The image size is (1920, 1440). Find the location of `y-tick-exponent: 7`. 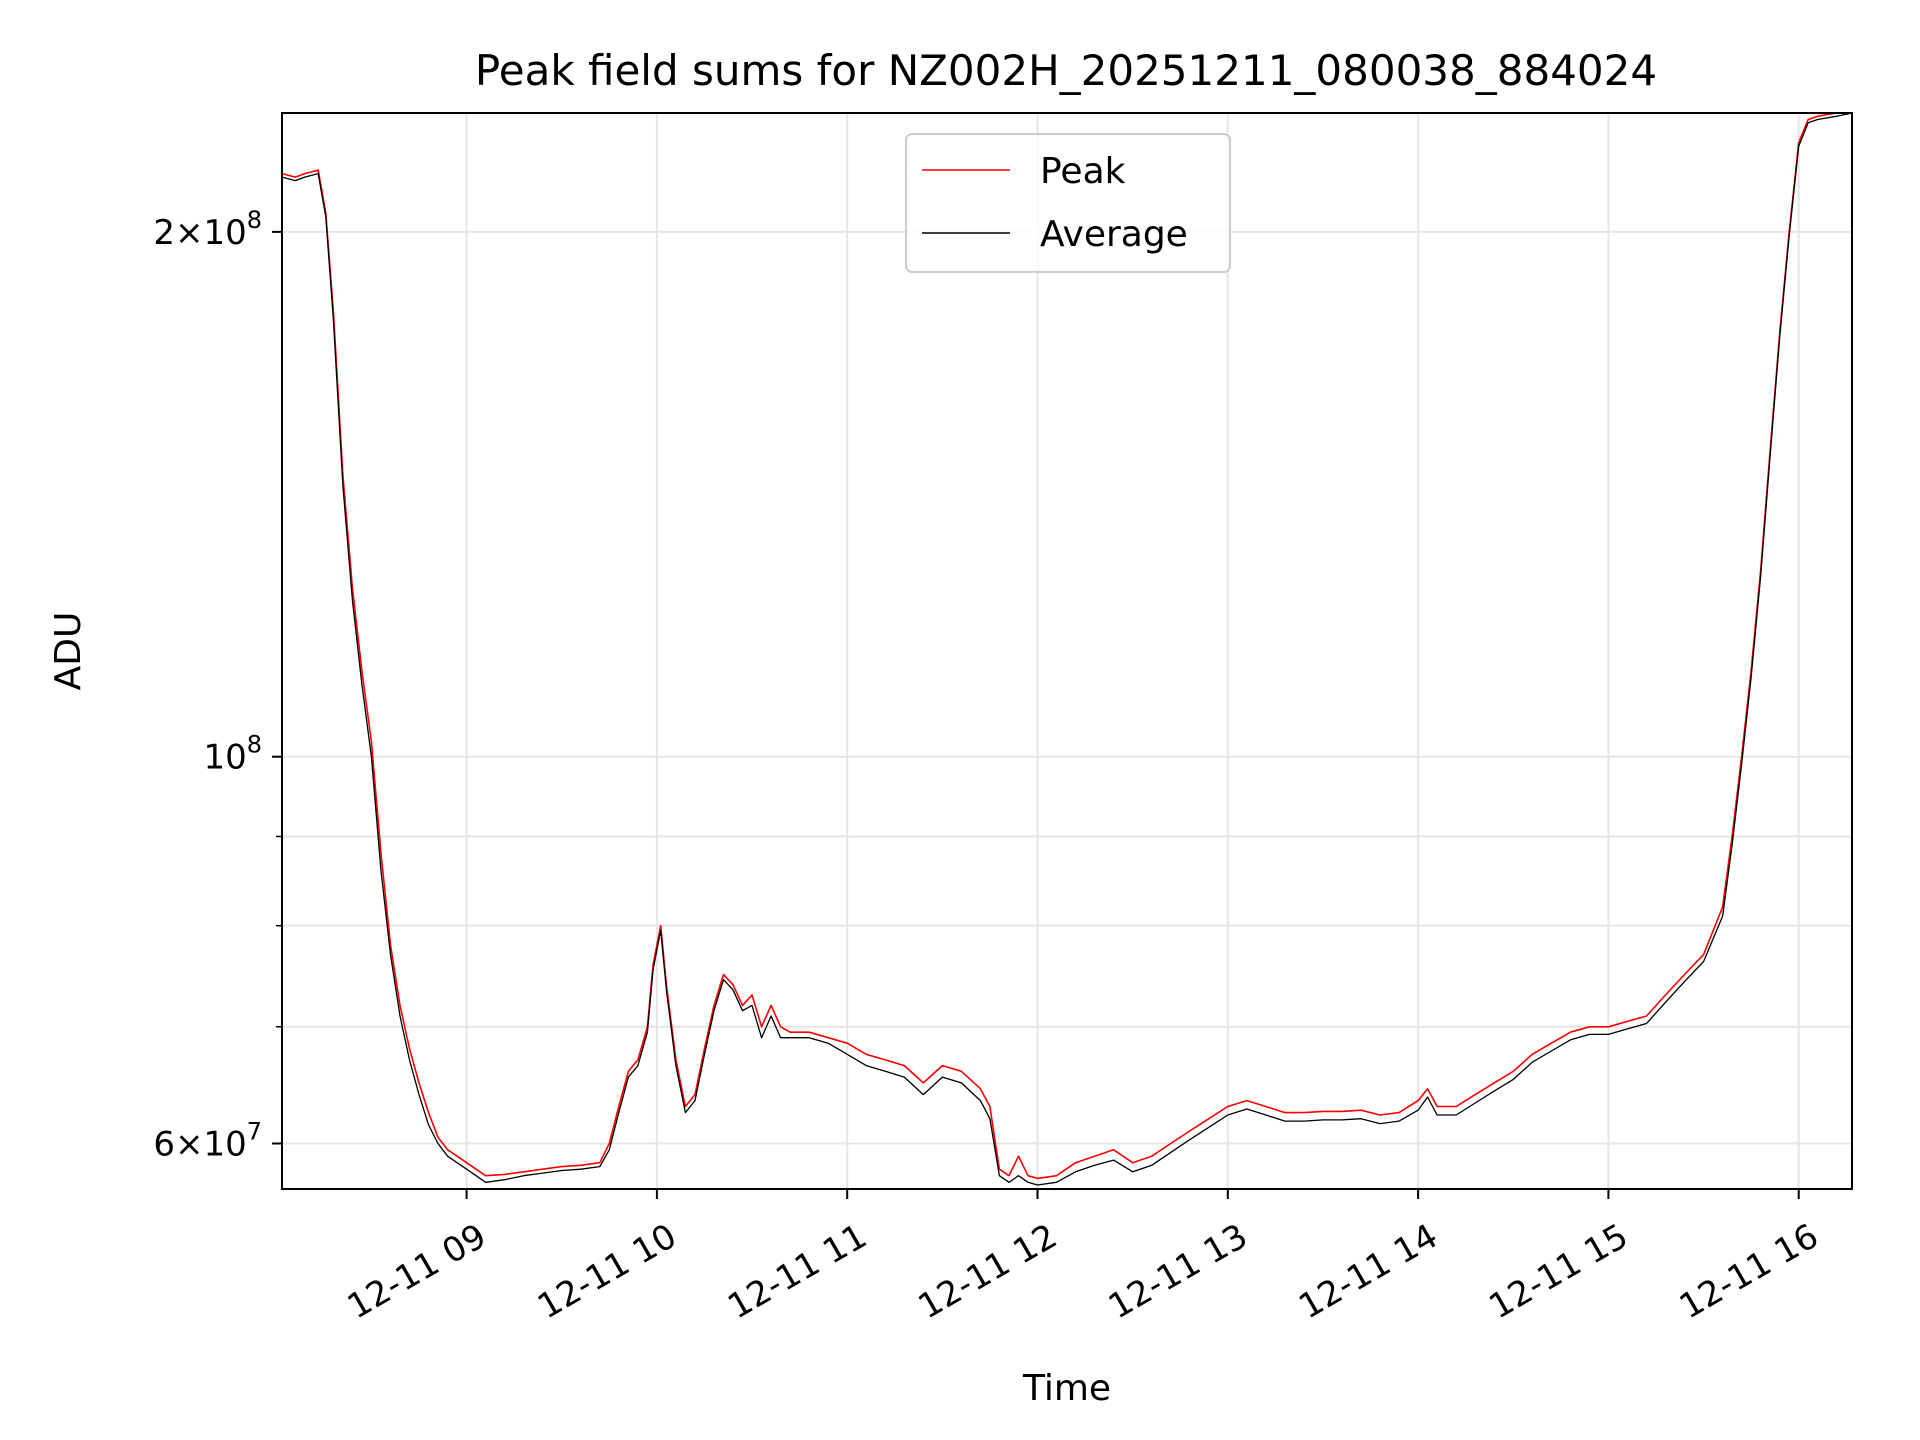

y-tick-exponent: 7 is located at coordinates (254, 1131).